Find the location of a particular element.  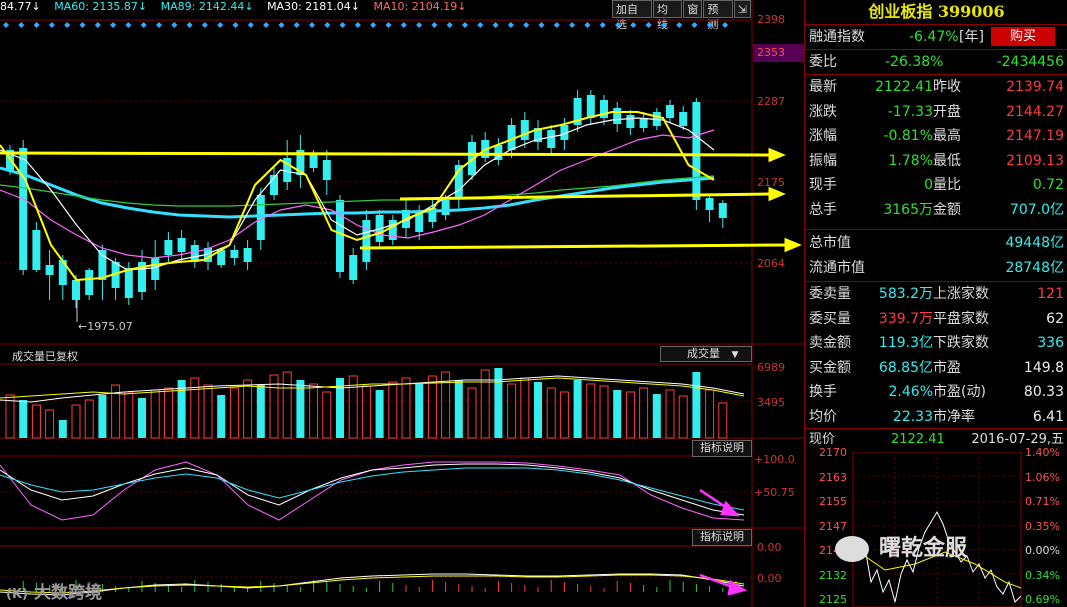

buy-button: 购买 is located at coordinates (1023, 36).